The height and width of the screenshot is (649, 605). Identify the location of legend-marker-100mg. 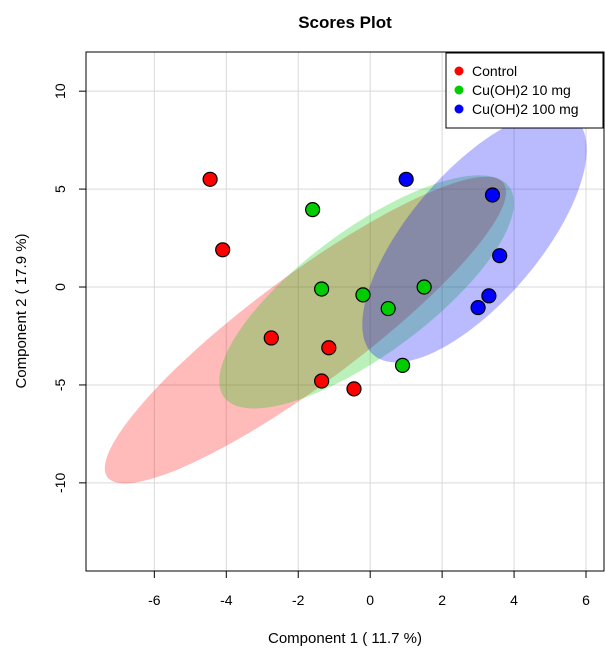
(459, 109).